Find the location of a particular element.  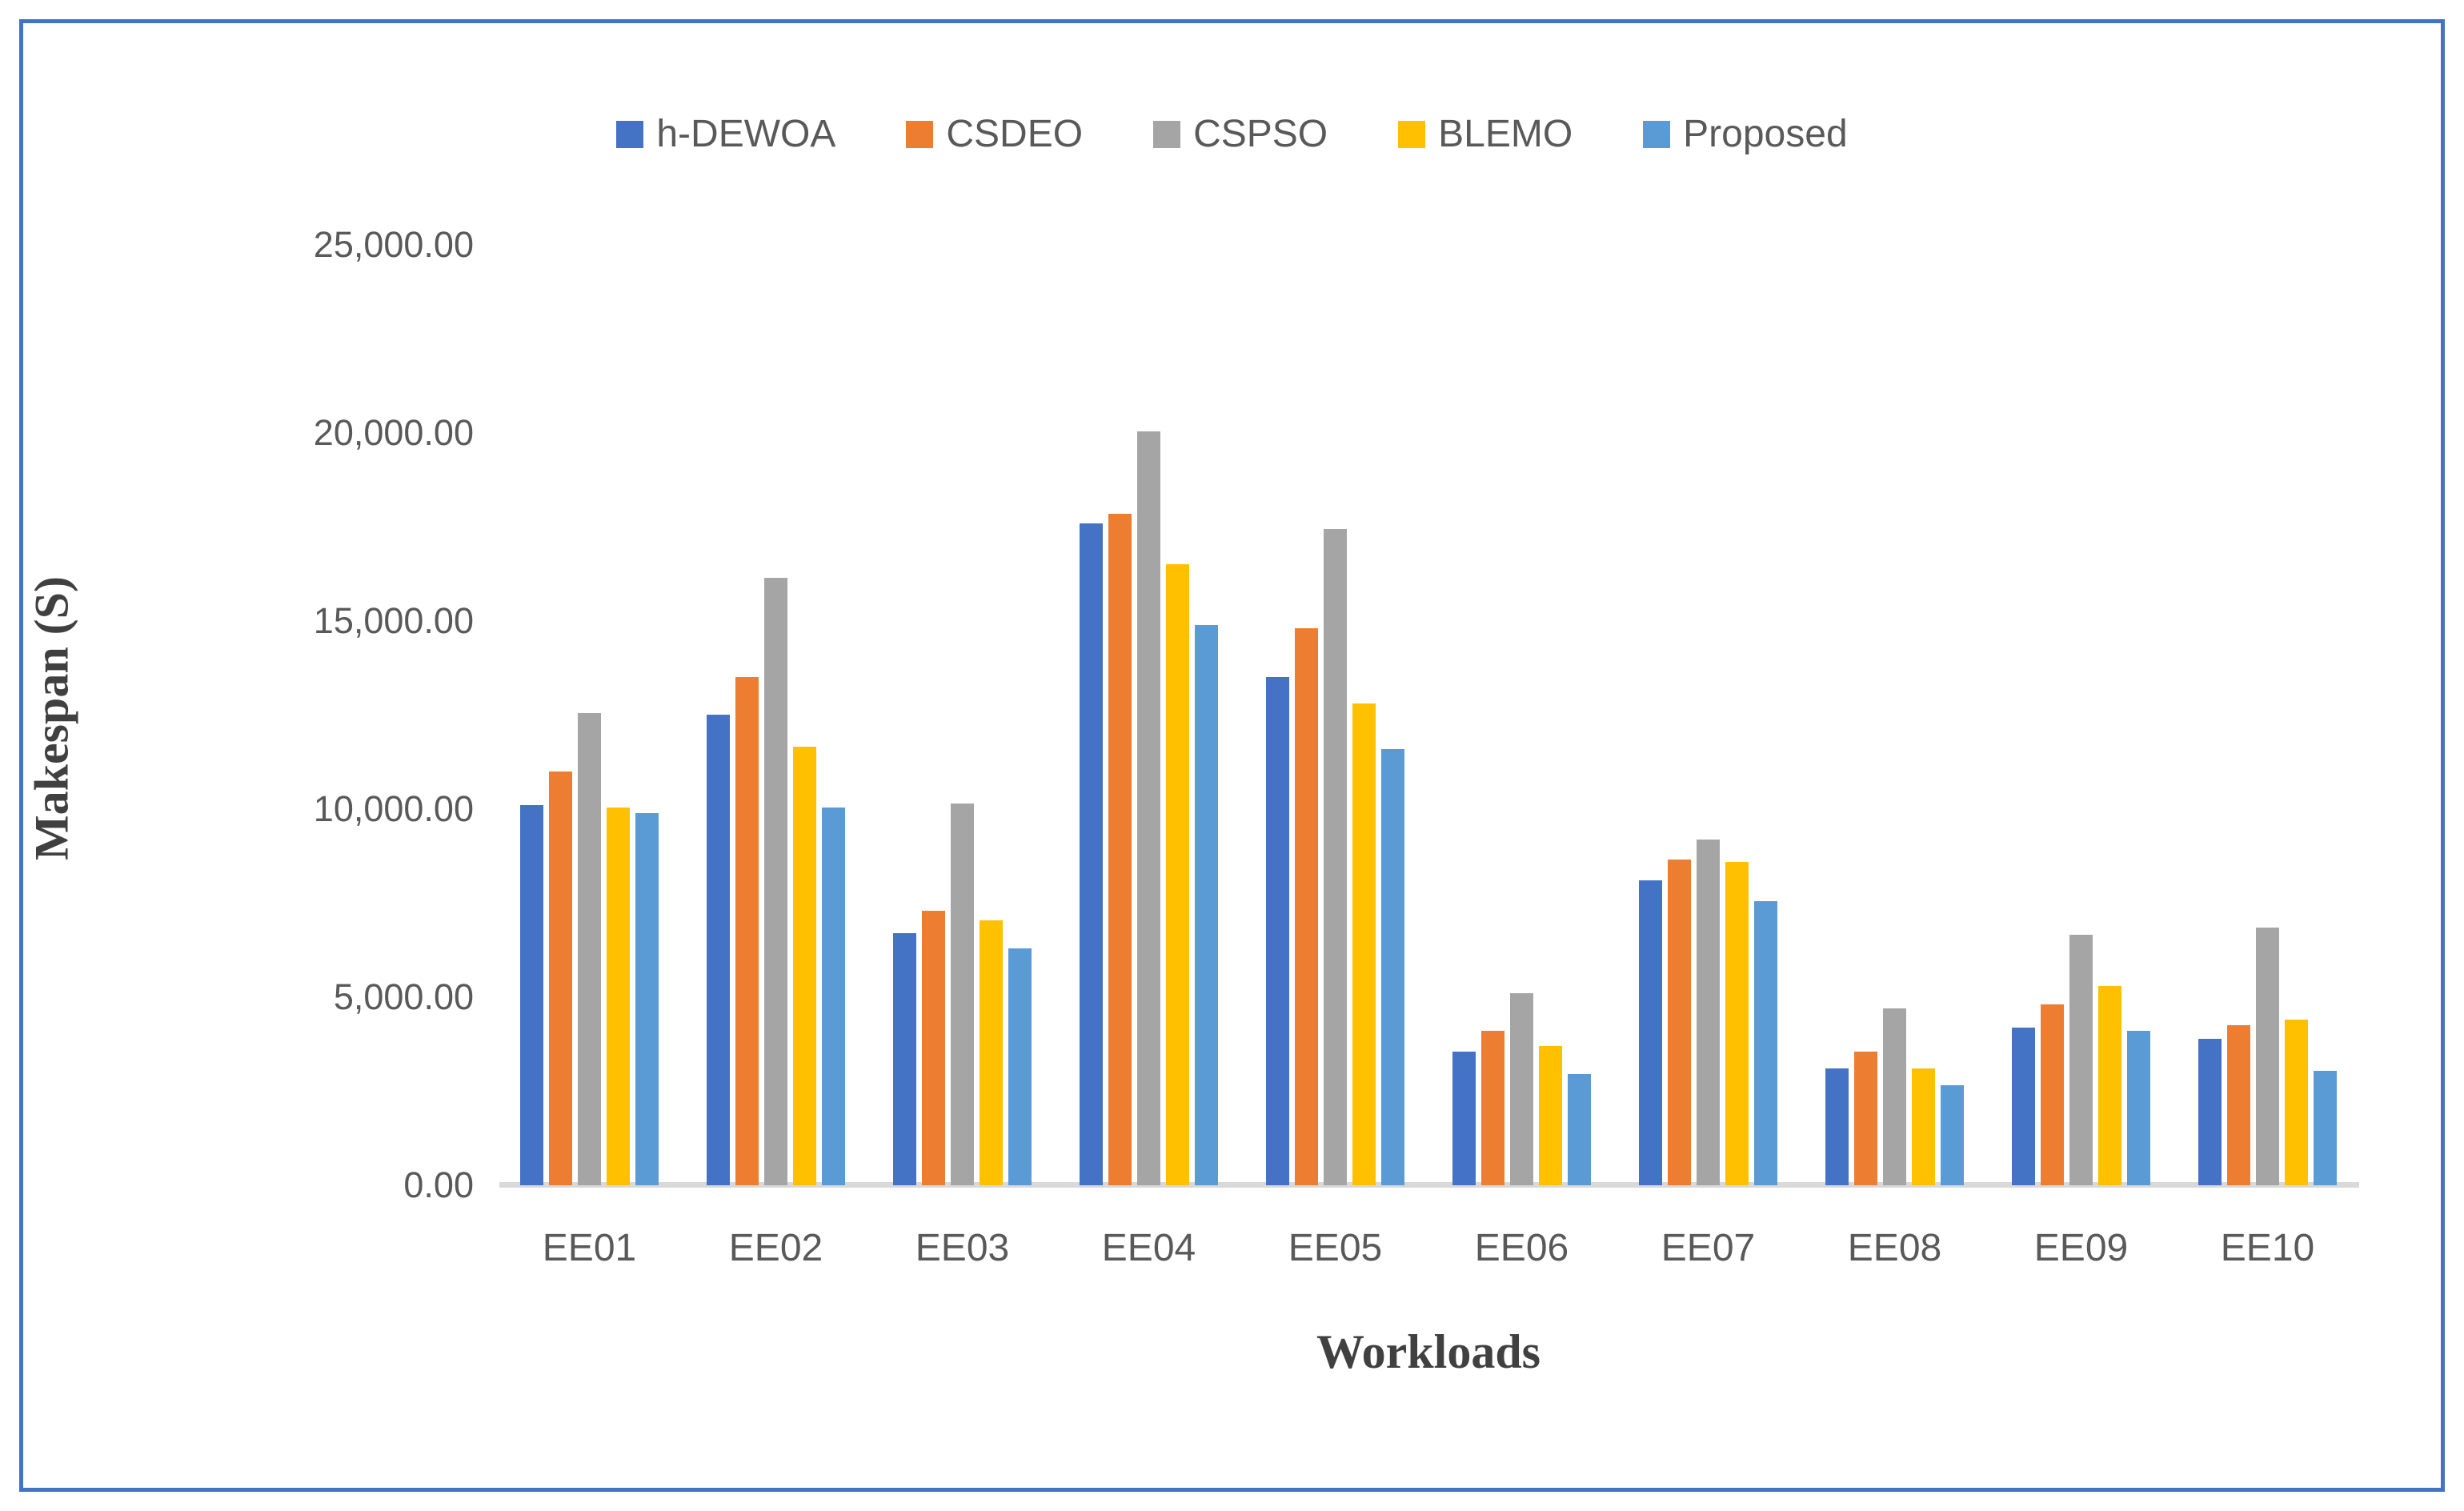

legend: h-DEWOA CSDEO CSPSO BLEMO Proposed is located at coordinates (1232, 134).